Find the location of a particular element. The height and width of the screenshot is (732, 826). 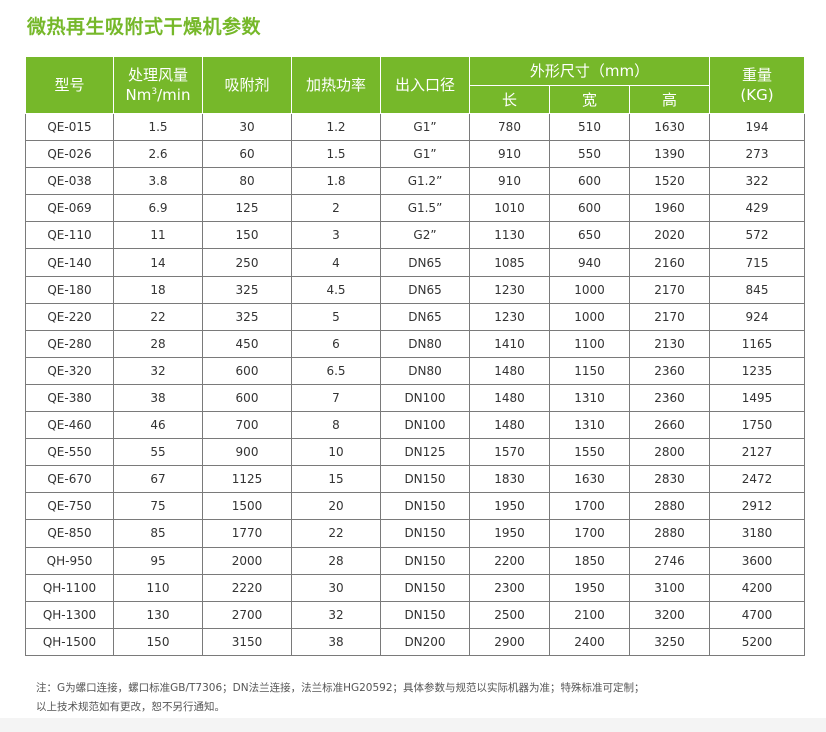

header-adsorbent: 吸附剂 is located at coordinates (247, 85).